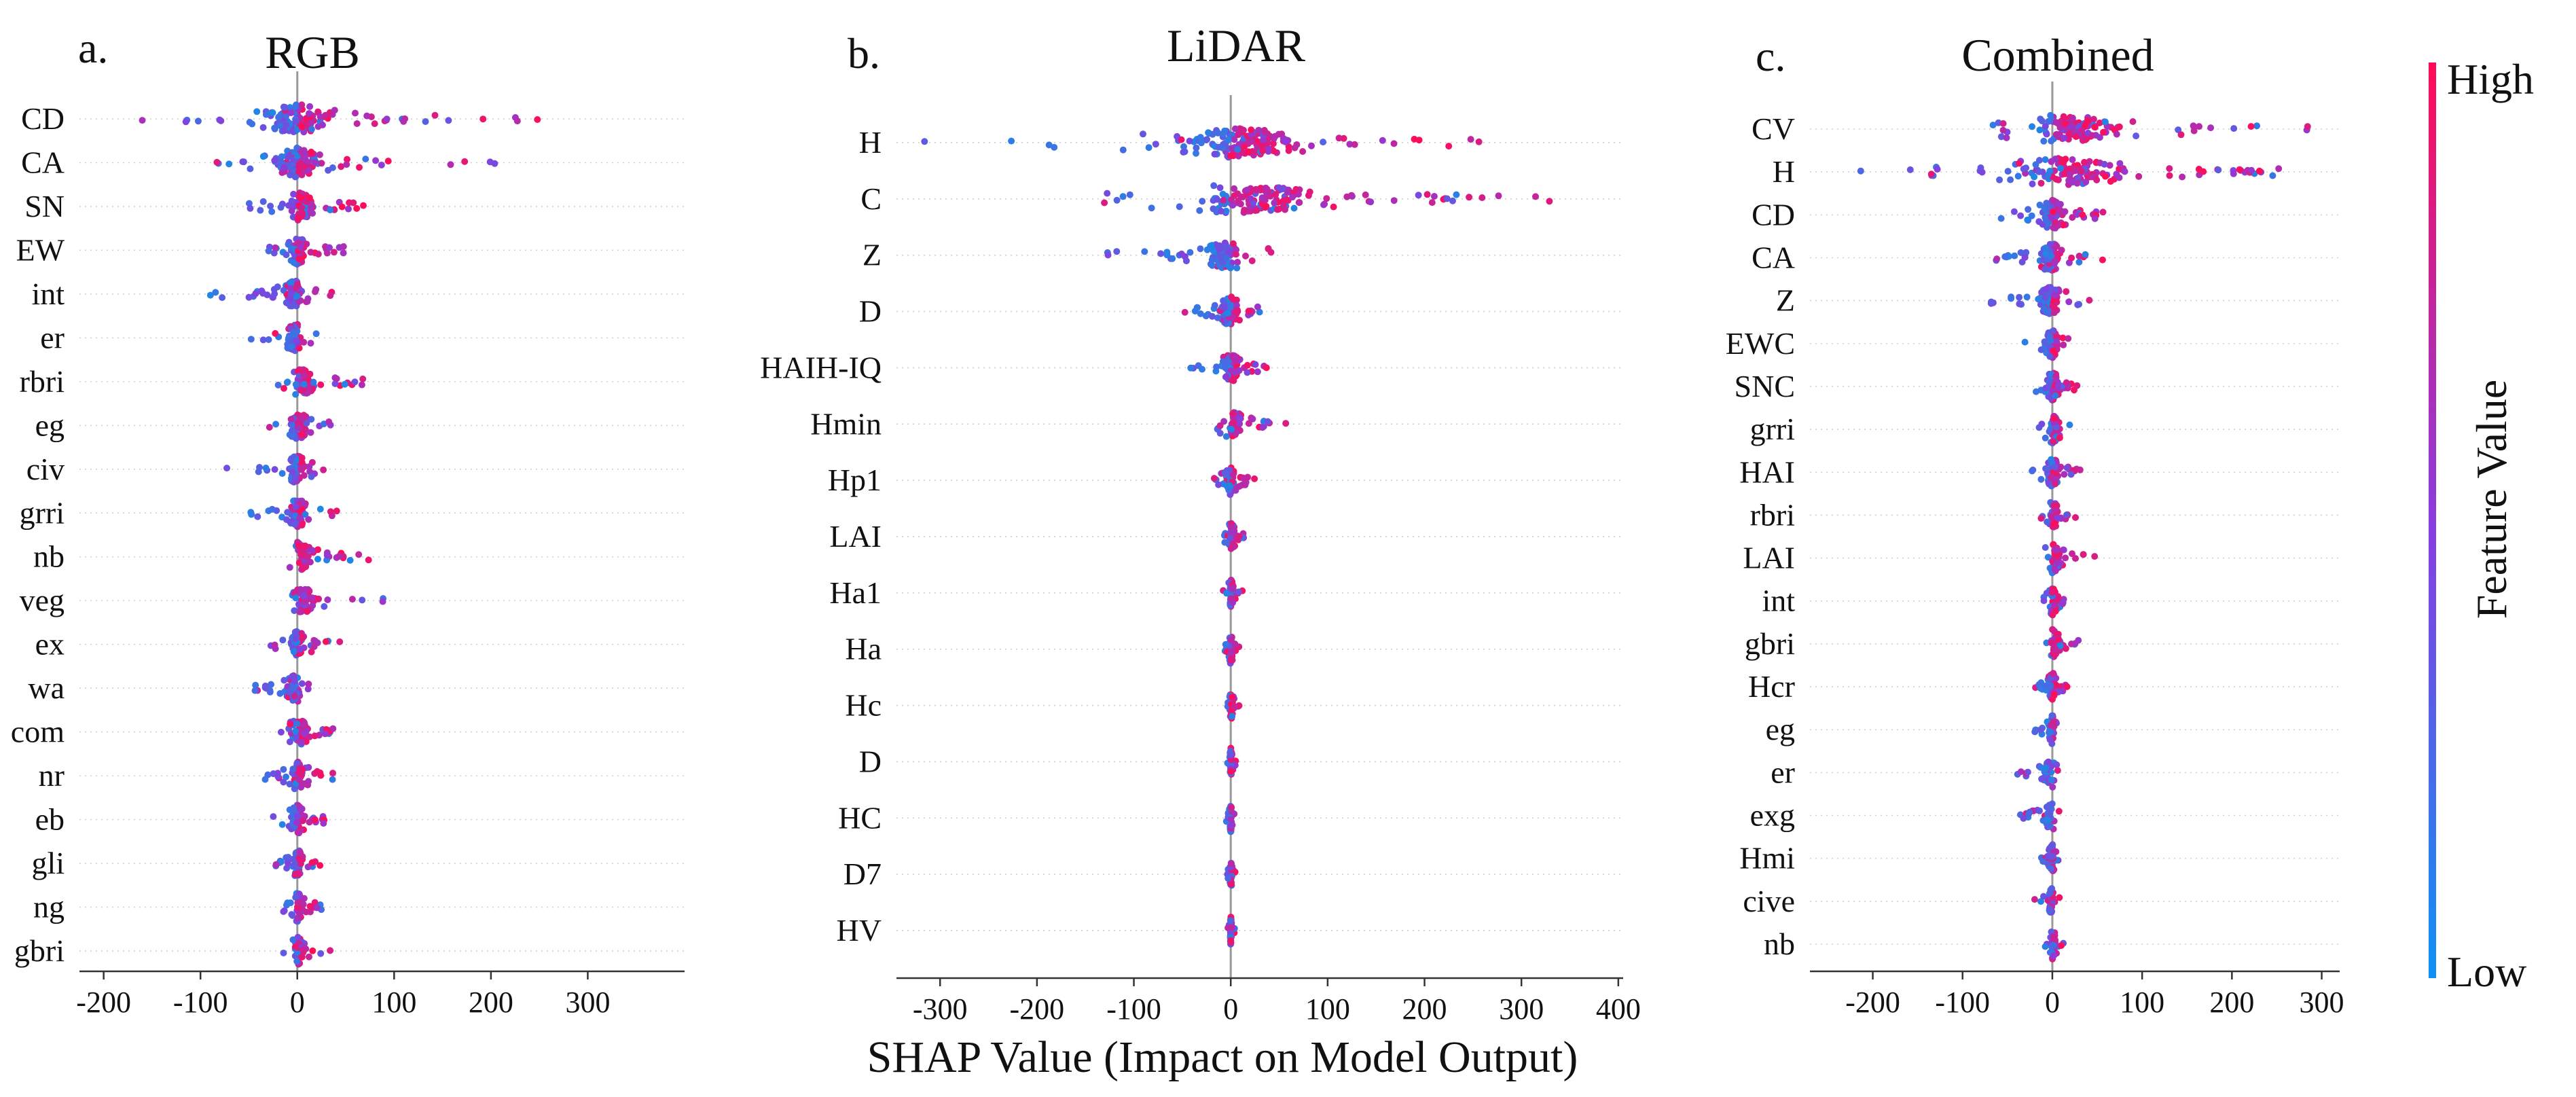 The height and width of the screenshot is (1097, 2576). What do you see at coordinates (1765, 386) in the screenshot?
I see `feature-label: SNC` at bounding box center [1765, 386].